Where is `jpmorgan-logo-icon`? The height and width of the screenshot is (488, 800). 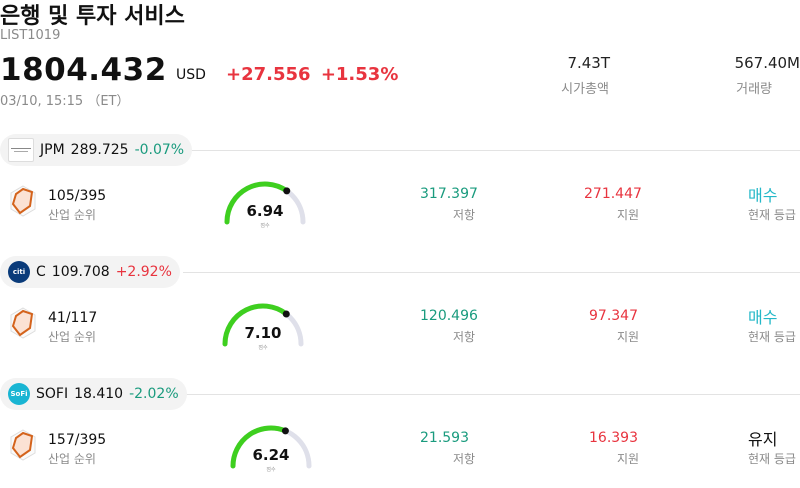
jpmorgan-logo-icon is located at coordinates (21, 150).